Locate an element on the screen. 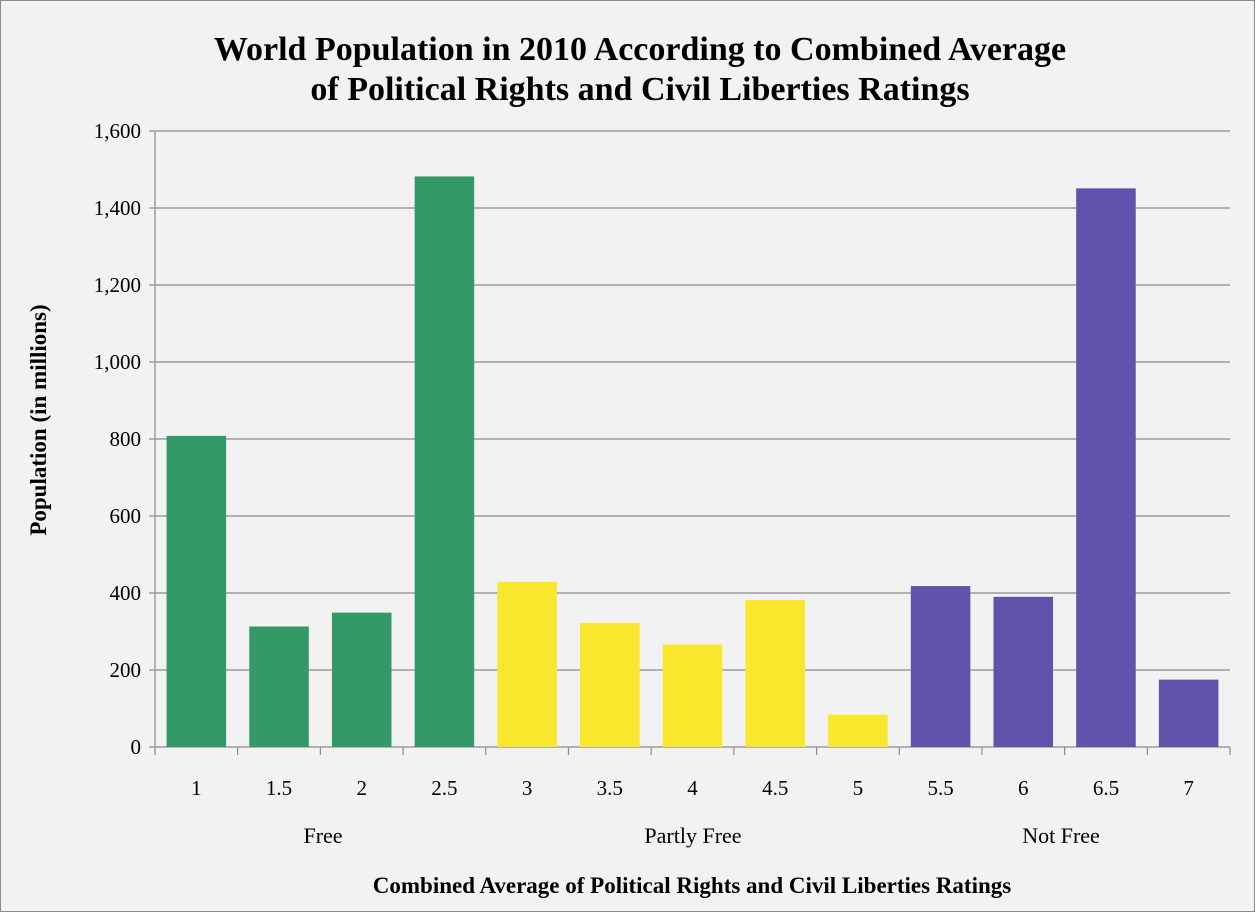  x-tick-label: 3 is located at coordinates (527, 788).